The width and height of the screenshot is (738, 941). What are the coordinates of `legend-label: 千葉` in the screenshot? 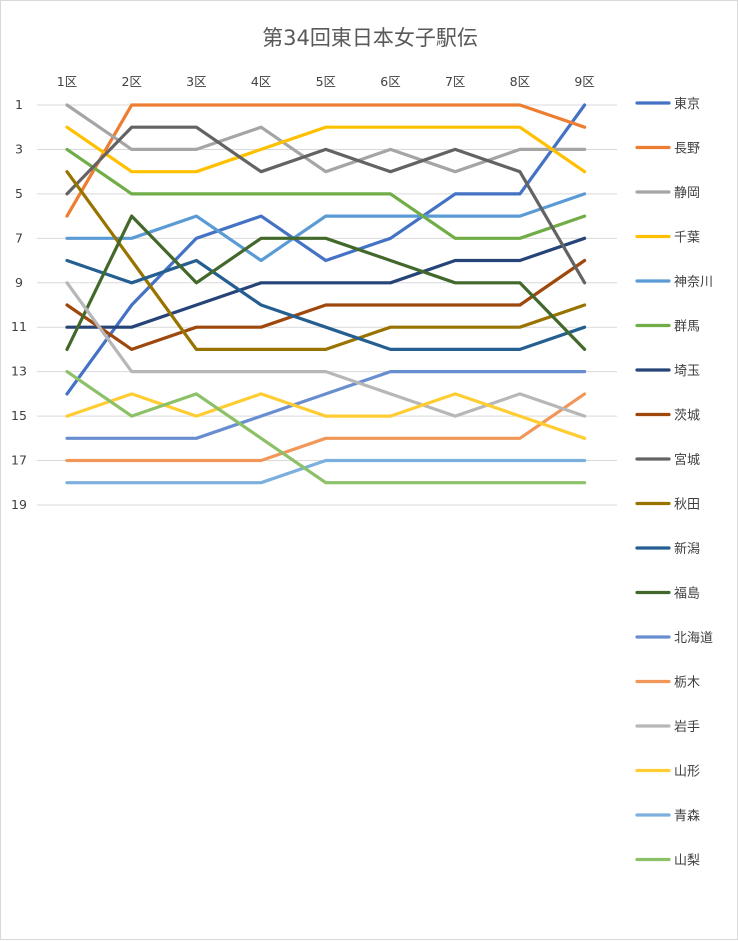 It's located at (687, 238).